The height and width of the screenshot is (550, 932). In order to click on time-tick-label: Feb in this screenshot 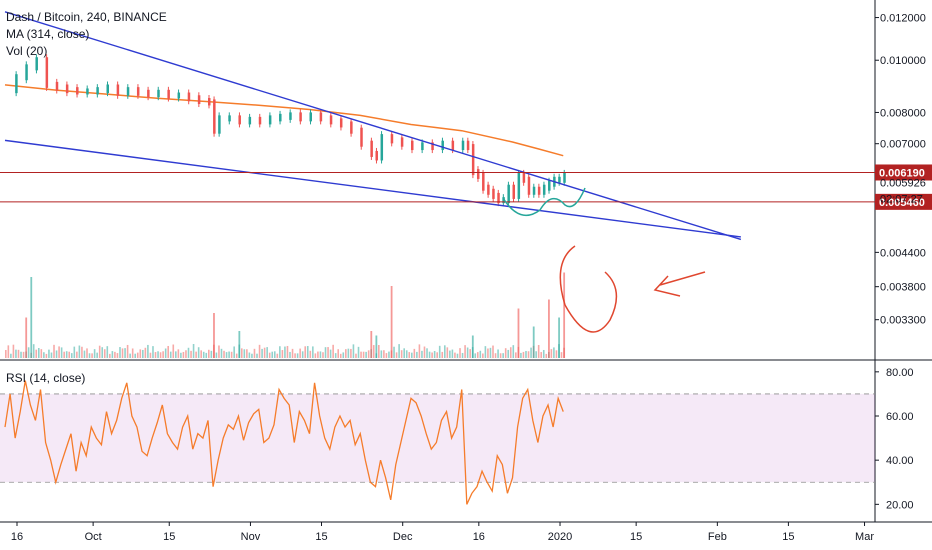, I will do `click(717, 537)`.